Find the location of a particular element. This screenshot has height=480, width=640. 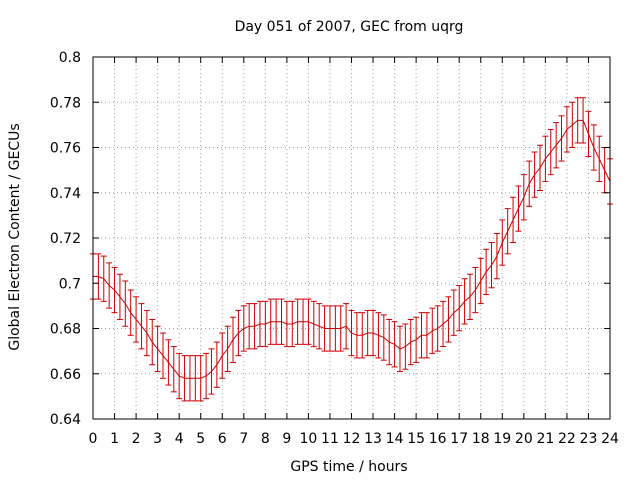

y-tick-label: 0.8 is located at coordinates (70, 58).